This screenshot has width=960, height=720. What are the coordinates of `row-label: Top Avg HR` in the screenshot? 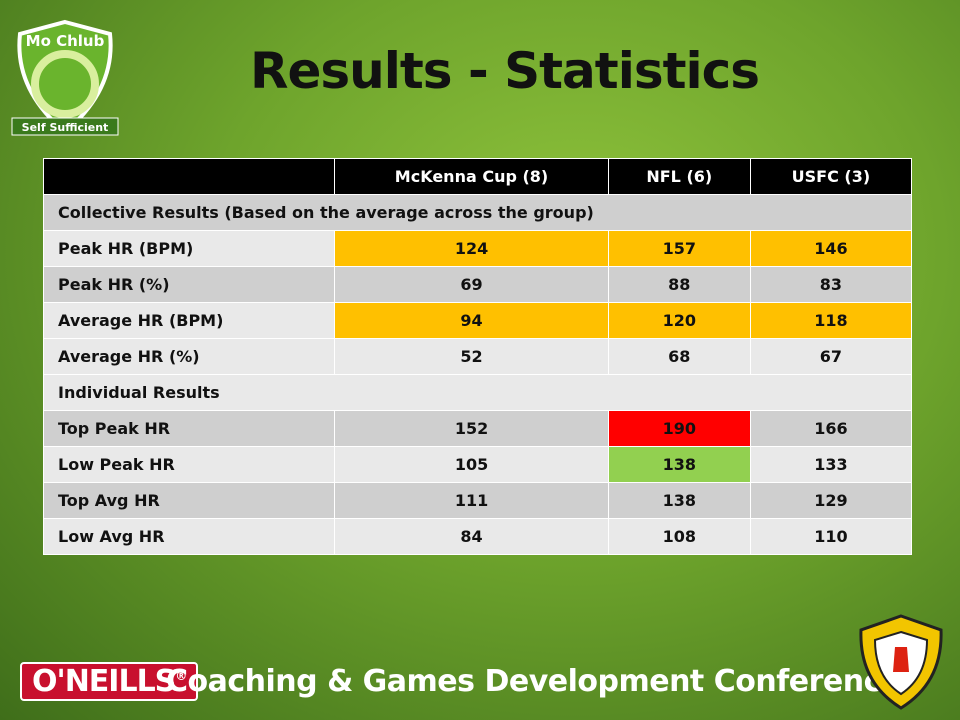 It's located at (189, 500).